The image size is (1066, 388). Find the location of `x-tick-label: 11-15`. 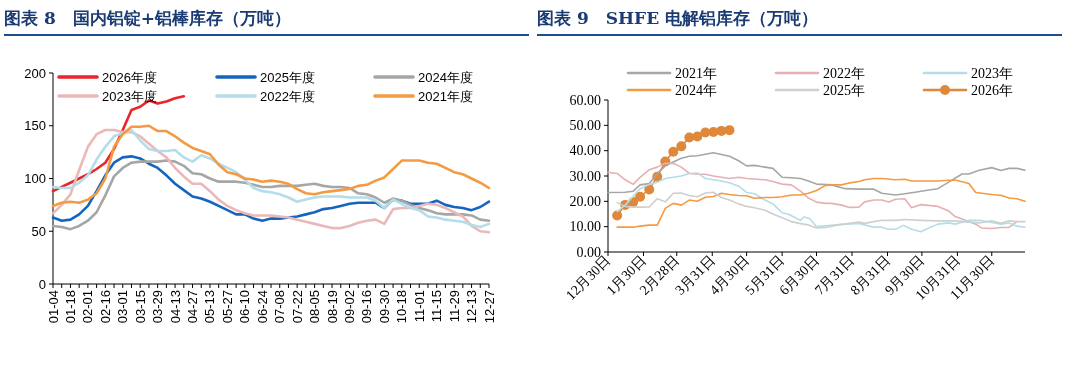

x-tick-label: 11-15 is located at coordinates (437, 306).